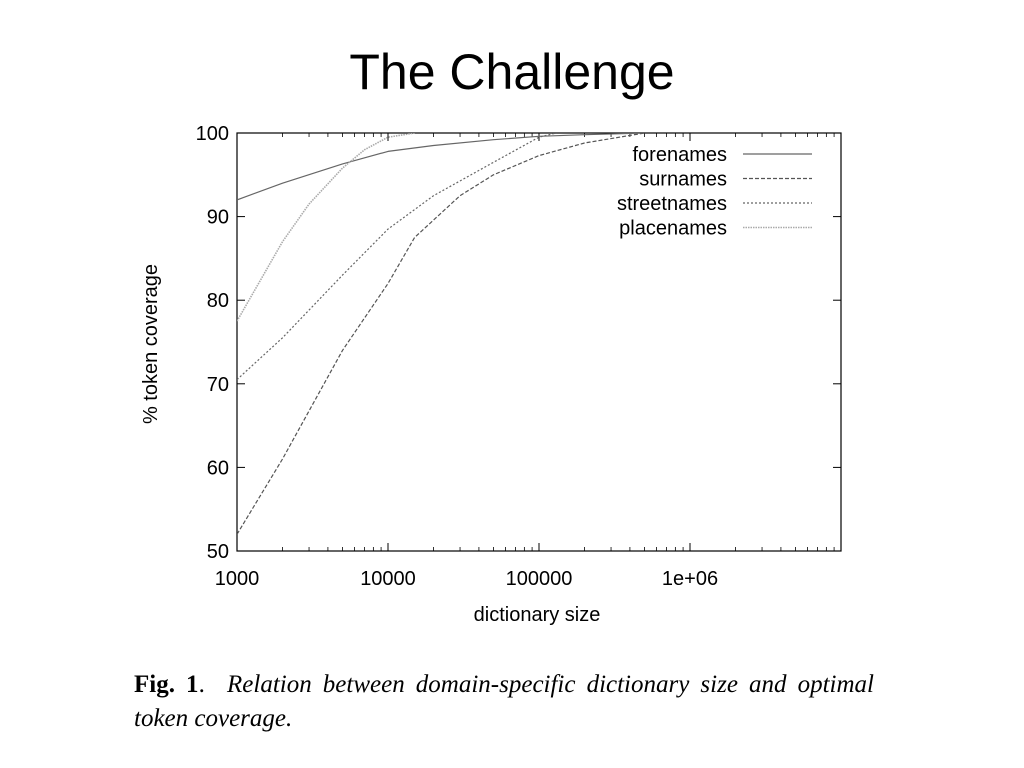 The height and width of the screenshot is (768, 1024). What do you see at coordinates (218, 301) in the screenshot?
I see `y-tick-label: 80` at bounding box center [218, 301].